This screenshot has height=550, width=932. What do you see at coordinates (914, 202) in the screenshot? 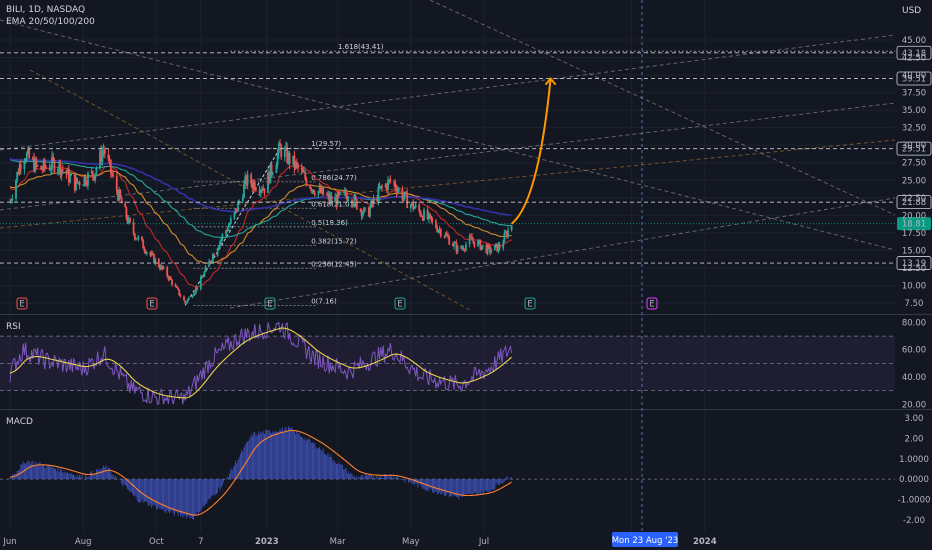
I see `price-level-badge` at bounding box center [914, 202].